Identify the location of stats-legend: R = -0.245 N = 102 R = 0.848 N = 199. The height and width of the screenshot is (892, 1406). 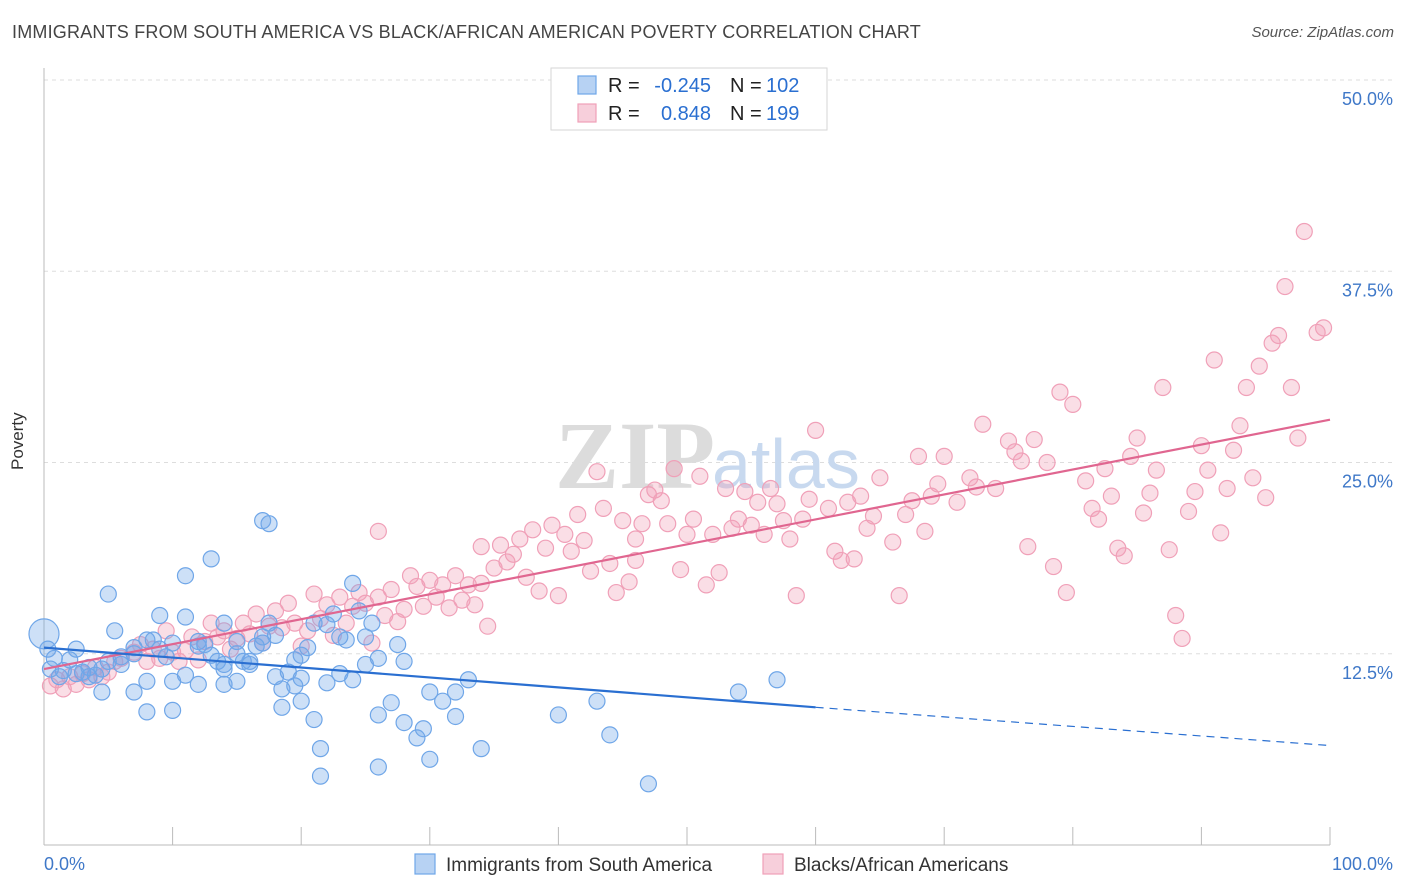
(689, 99).